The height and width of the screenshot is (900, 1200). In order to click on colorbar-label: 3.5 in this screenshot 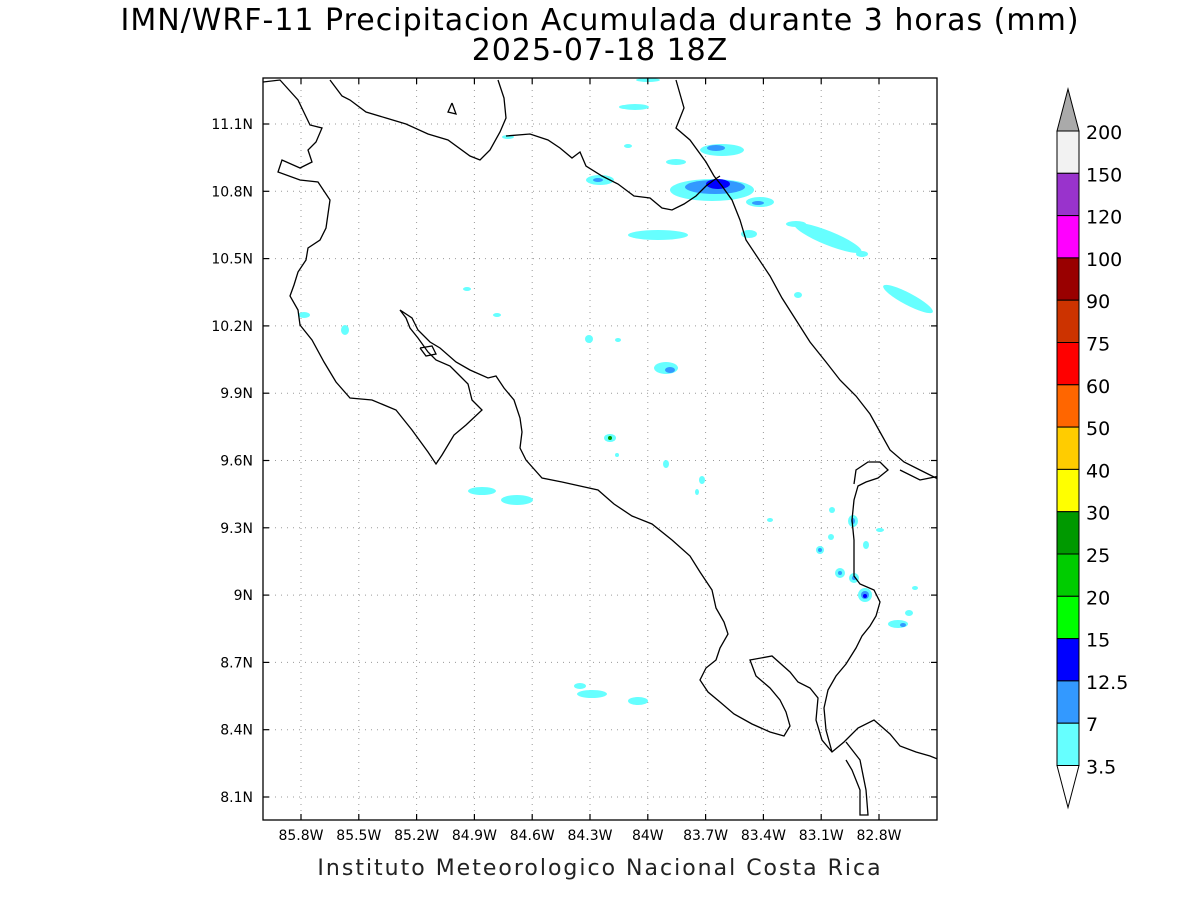, I will do `click(1101, 768)`.